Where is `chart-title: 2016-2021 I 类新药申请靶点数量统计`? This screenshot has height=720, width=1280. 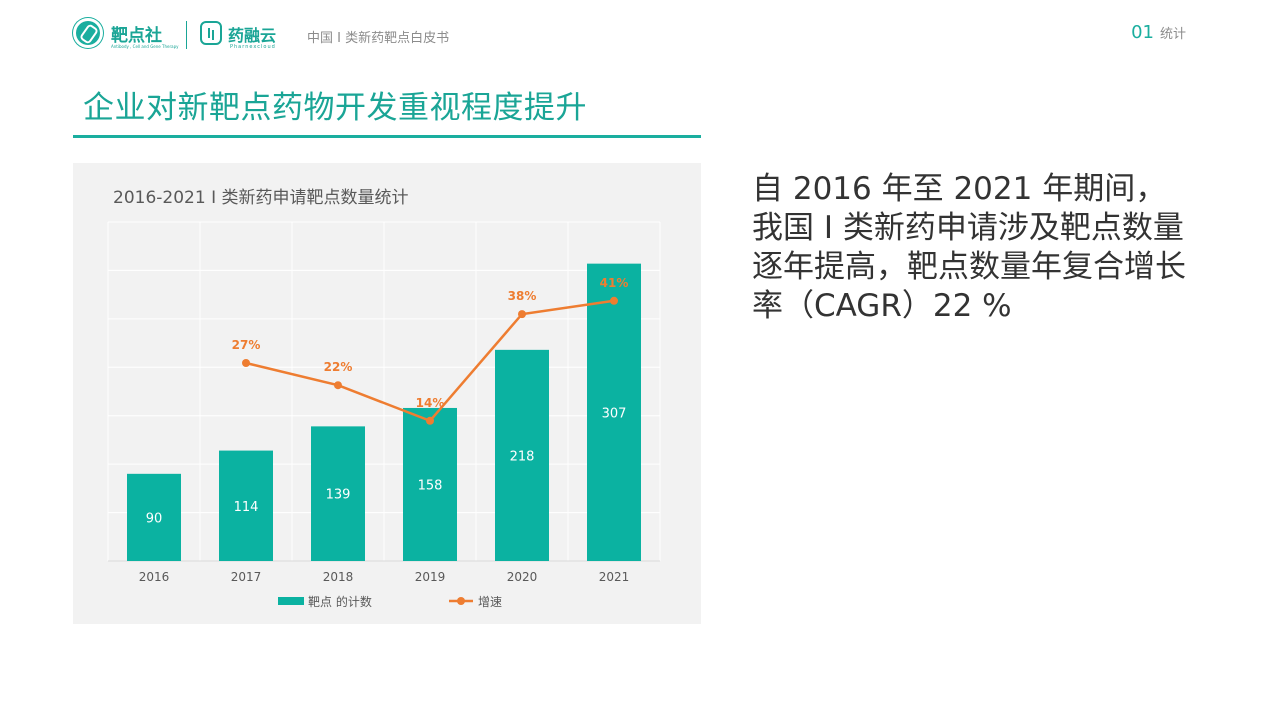 chart-title: 2016-2021 I 类新药申请靶点数量统计 is located at coordinates (260, 198).